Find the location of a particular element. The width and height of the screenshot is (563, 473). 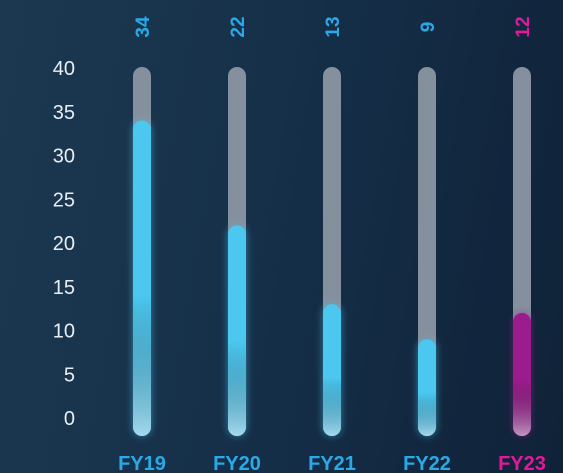

x-axis: FY19 FY20 FY21 FY22 FY23 is located at coordinates (332, 463).